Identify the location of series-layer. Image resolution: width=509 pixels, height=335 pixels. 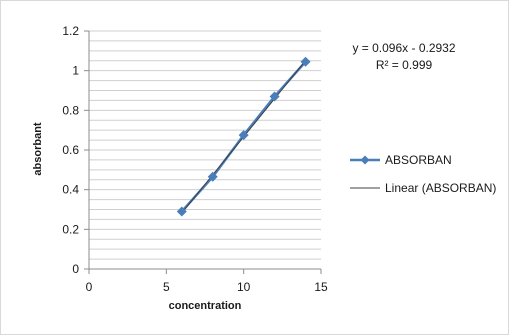
(243, 136).